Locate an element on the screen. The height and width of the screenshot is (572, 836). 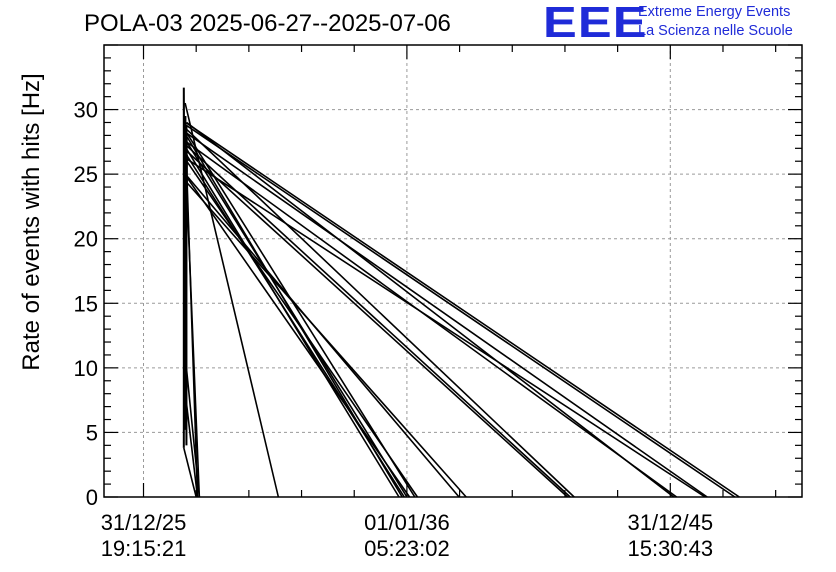
x-tick-label: 15:30:43 is located at coordinates (670, 548).